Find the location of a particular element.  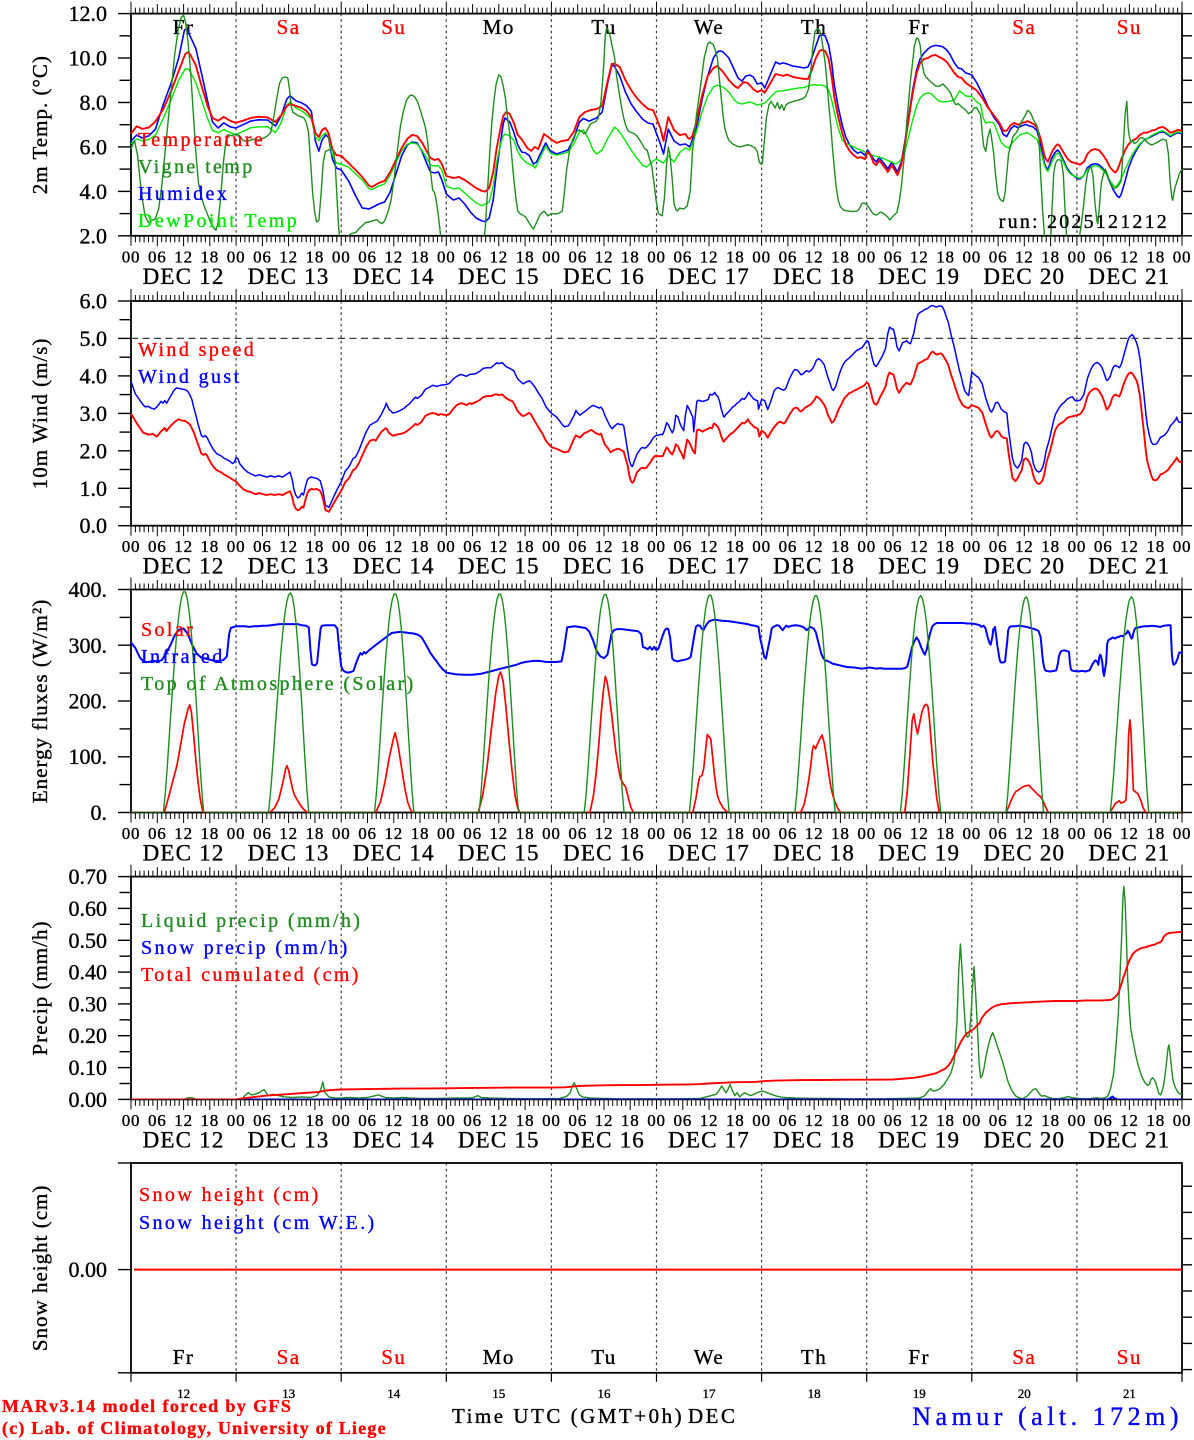

svg-text: Top of Atmosphere (Solar) is located at coordinates (278, 684).